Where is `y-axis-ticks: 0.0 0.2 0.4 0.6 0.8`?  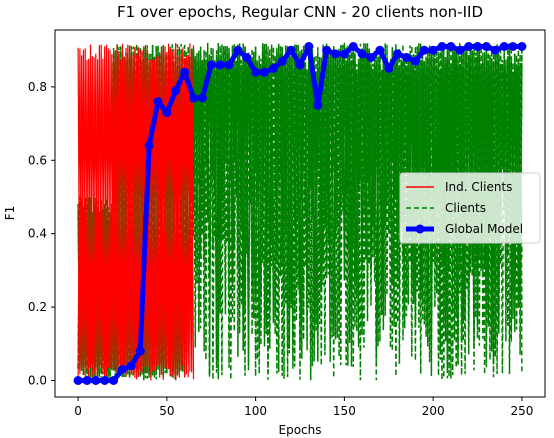 y-axis-ticks: 0.0 0.2 0.4 0.6 0.8 is located at coordinates (41, 233).